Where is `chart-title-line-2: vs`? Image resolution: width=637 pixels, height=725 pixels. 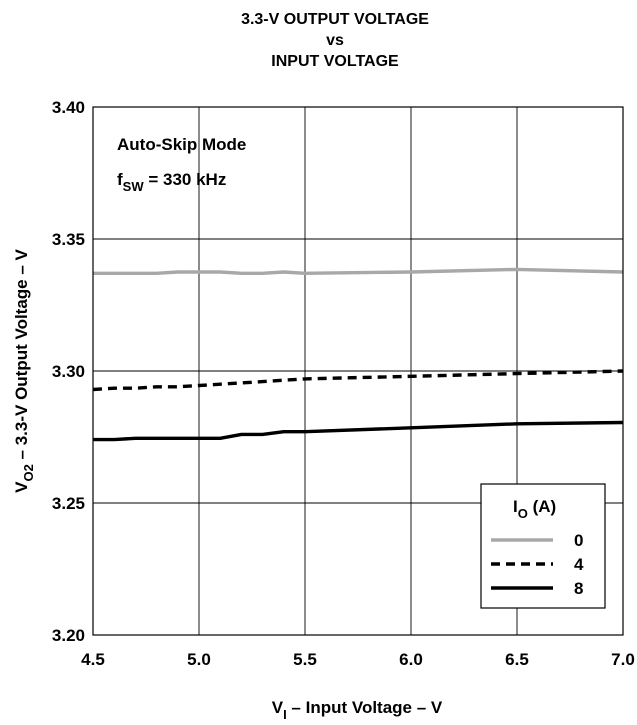
chart-title-line-2: vs is located at coordinates (335, 40).